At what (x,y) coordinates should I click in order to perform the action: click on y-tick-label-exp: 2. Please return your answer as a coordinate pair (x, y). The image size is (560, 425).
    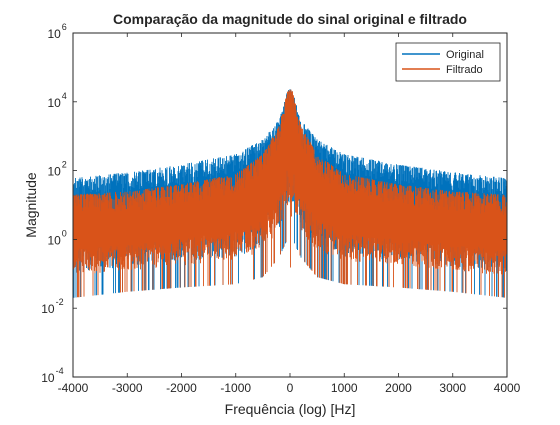
    Looking at the image, I should click on (64, 165).